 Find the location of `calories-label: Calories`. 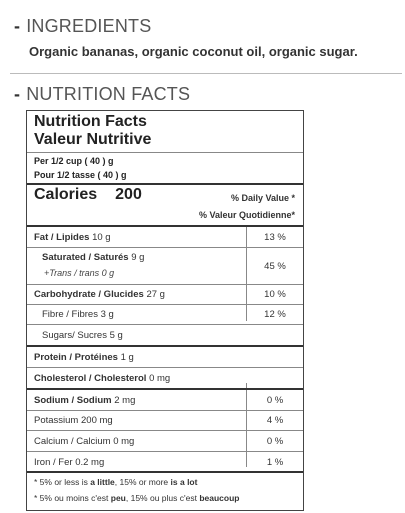

calories-label: Calories is located at coordinates (66, 194).